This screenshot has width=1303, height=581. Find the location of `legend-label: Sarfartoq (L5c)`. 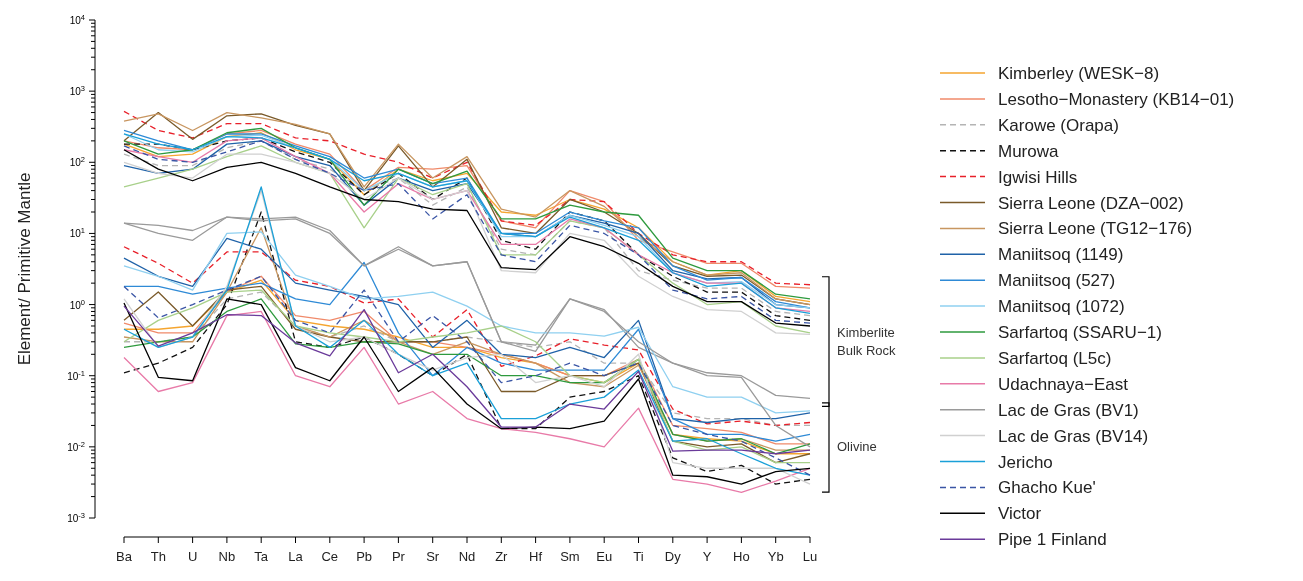

legend-label: Sarfartoq (L5c) is located at coordinates (1055, 358).